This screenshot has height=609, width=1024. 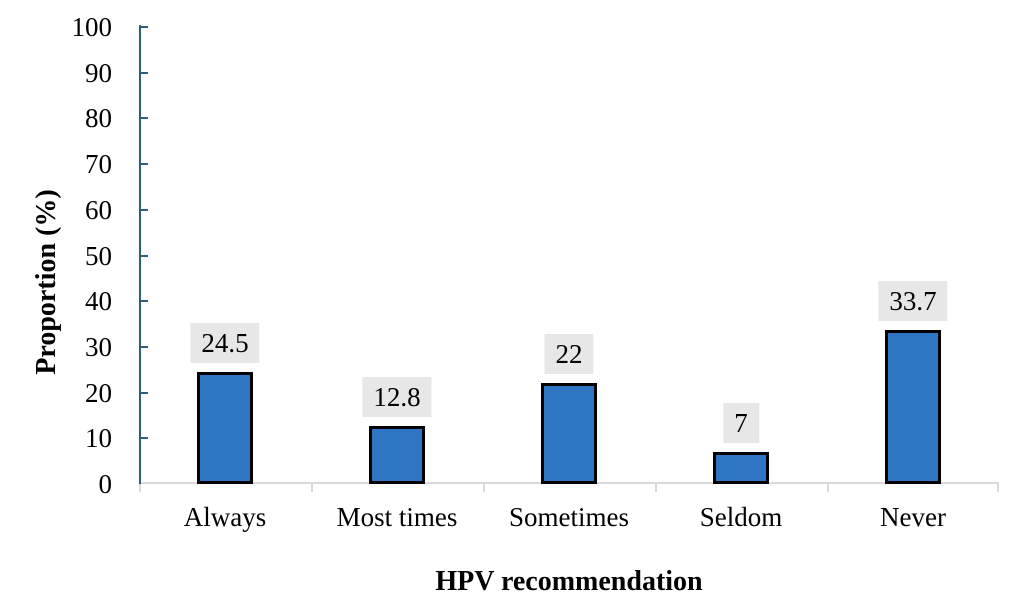 What do you see at coordinates (98, 164) in the screenshot?
I see `y-tick-label: 70` at bounding box center [98, 164].